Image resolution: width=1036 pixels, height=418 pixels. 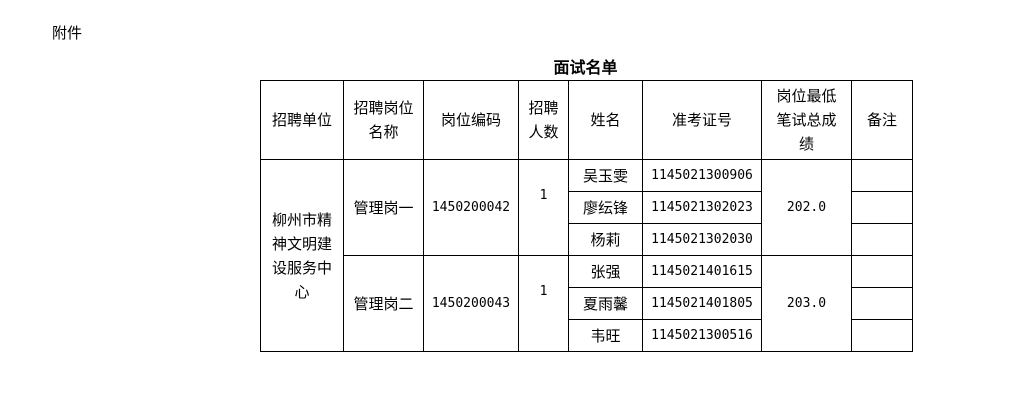 What do you see at coordinates (302, 255) in the screenshot?
I see `unit-cell: 柳州市精神文明建设服务中心` at bounding box center [302, 255].